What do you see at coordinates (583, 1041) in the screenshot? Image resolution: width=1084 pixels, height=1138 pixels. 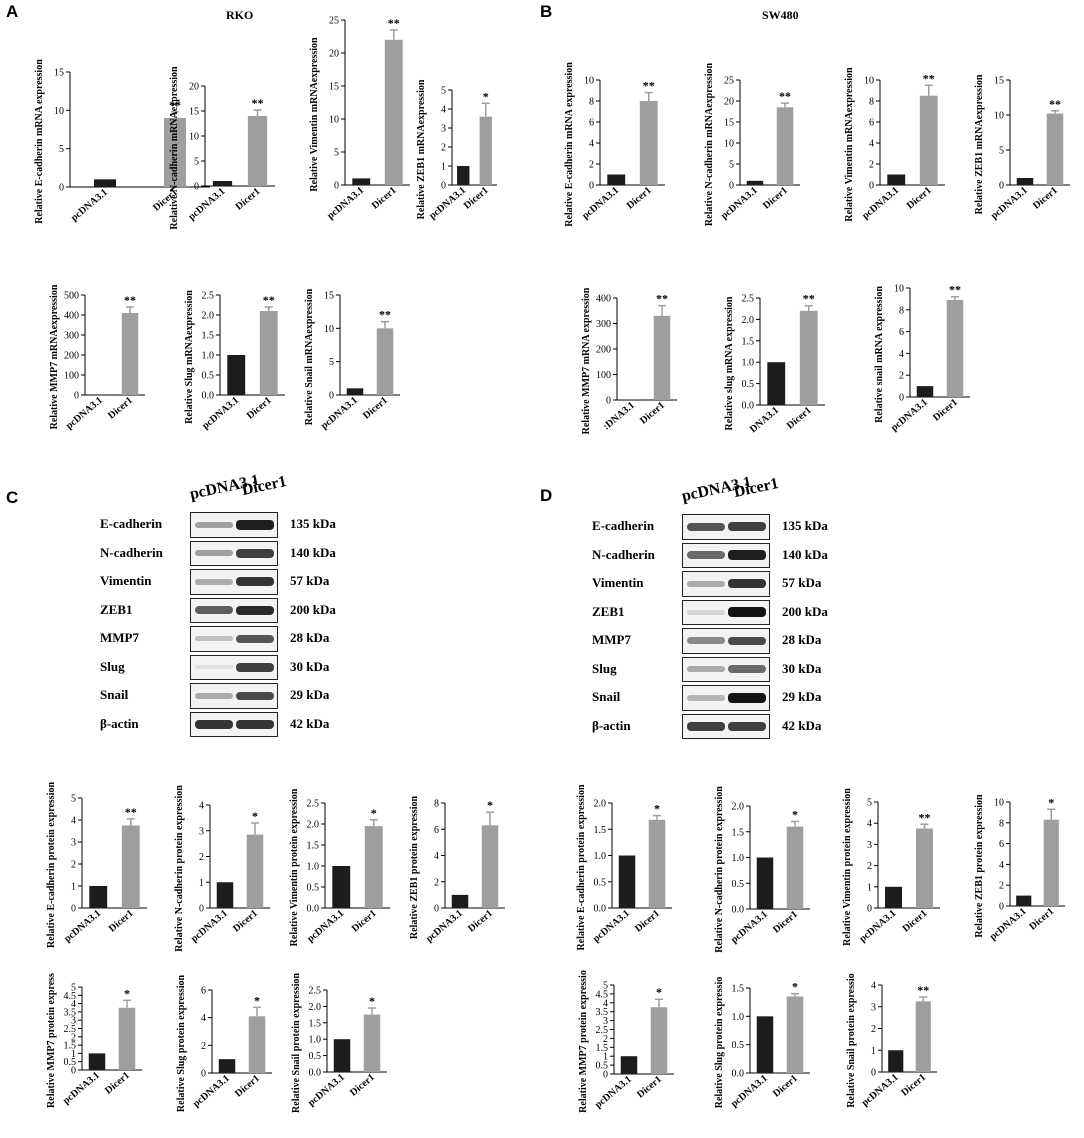 I see `y-axis-label: Relative MMP7 protein expressio` at bounding box center [583, 1041].